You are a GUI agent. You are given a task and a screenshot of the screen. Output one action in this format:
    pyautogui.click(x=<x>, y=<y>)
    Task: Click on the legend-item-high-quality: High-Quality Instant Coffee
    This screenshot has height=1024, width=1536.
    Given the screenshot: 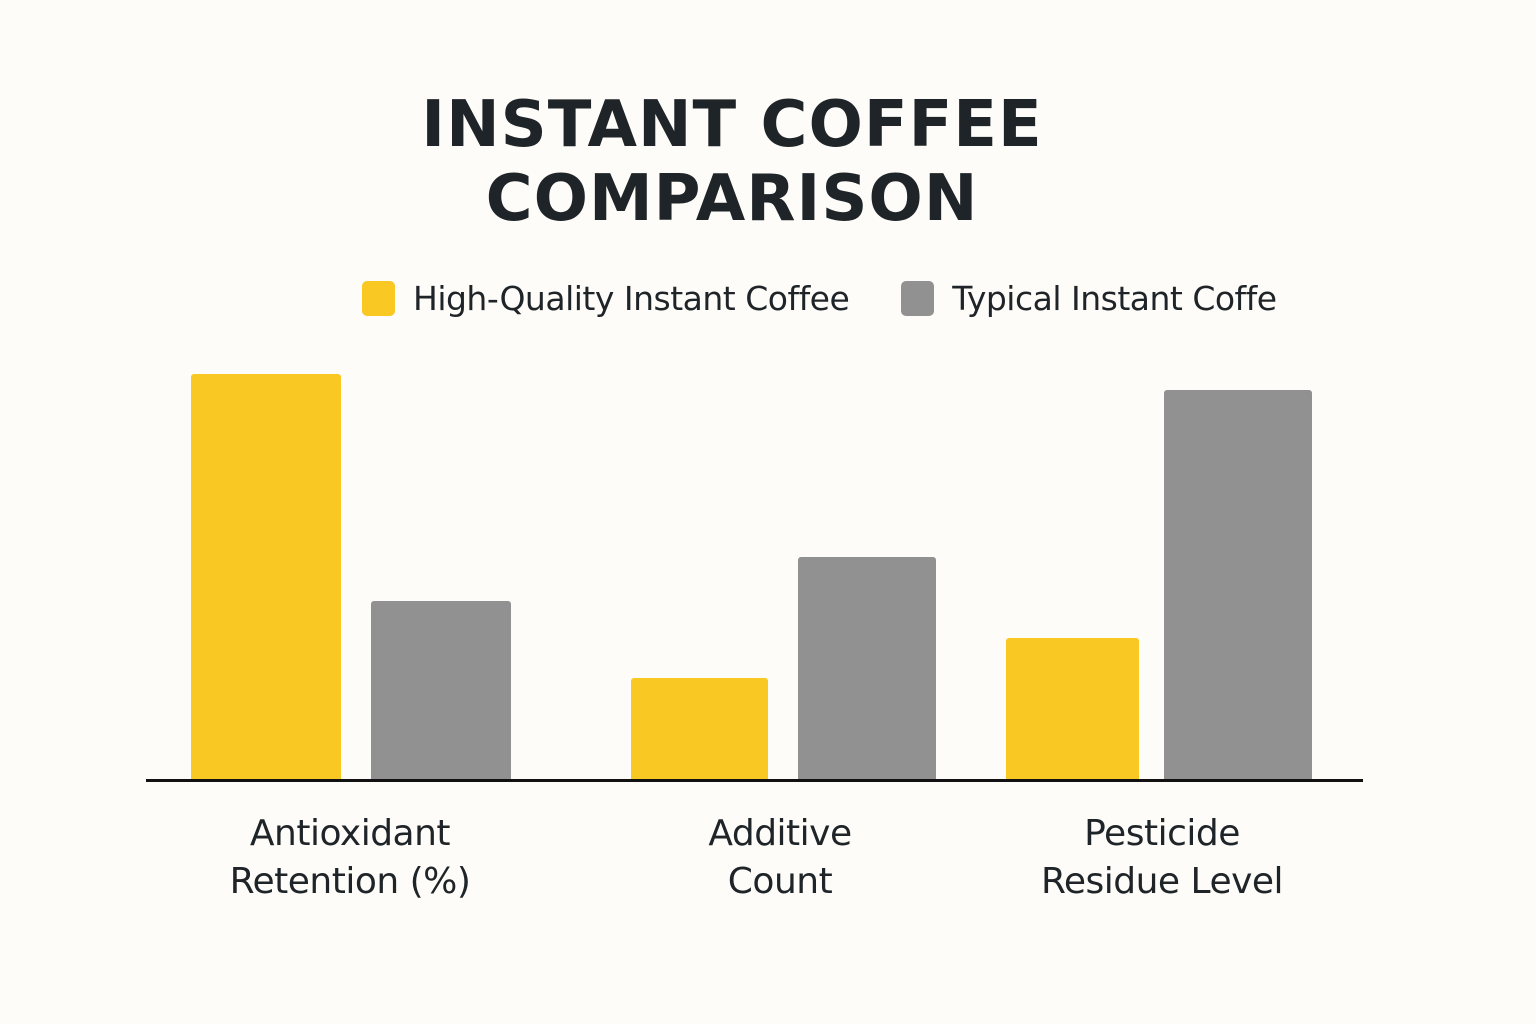 What is the action you would take?
    pyautogui.click(x=606, y=298)
    